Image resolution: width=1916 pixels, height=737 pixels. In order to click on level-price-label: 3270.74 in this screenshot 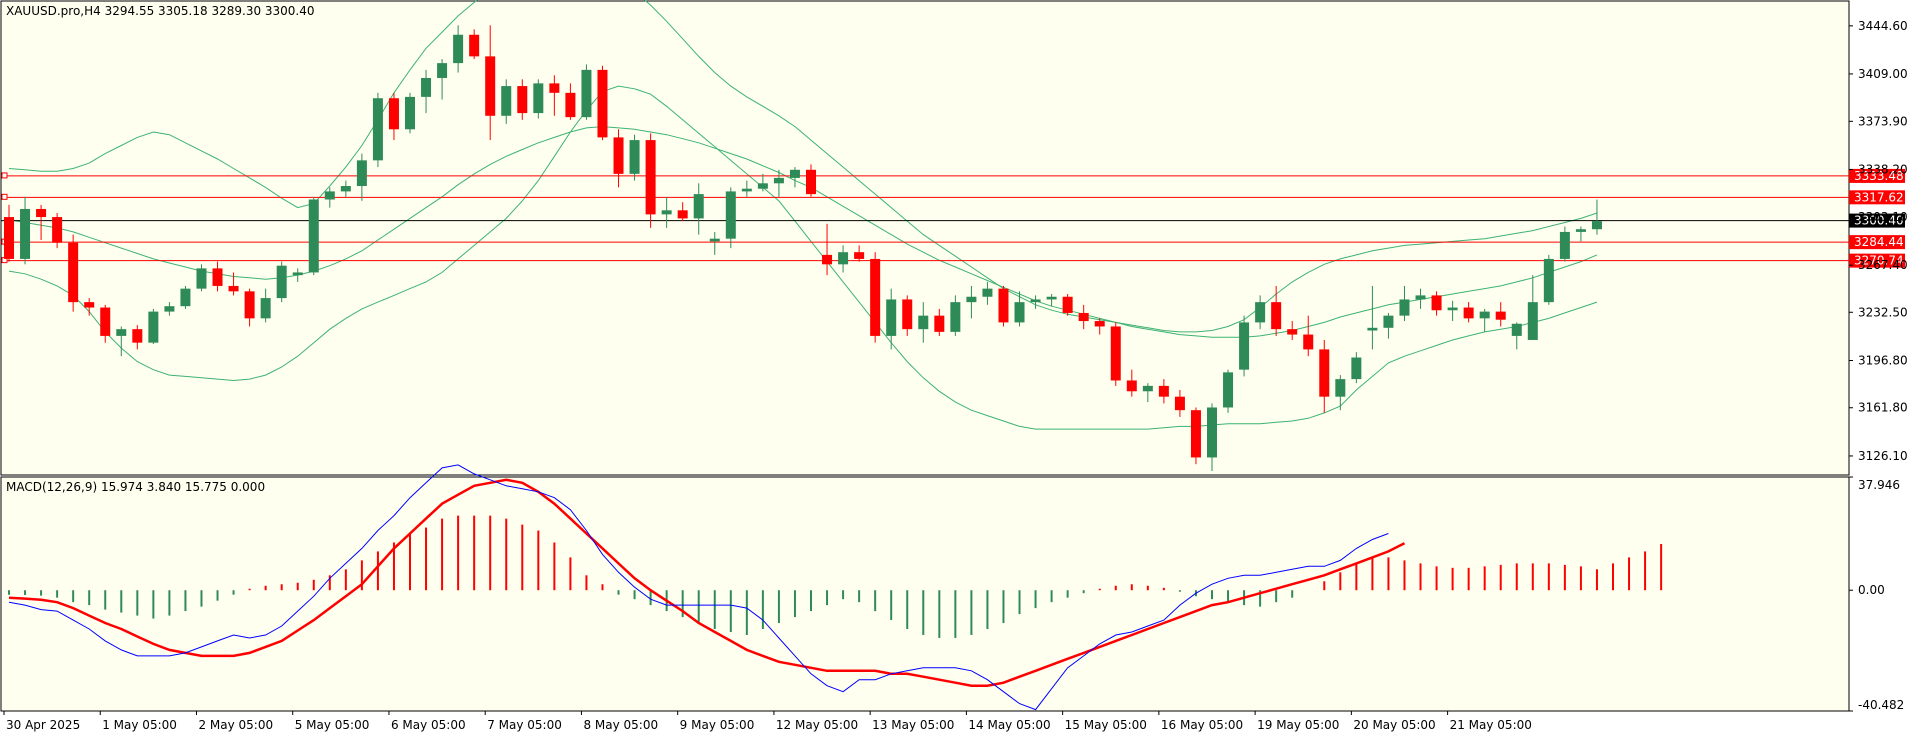, I will do `click(1879, 261)`.